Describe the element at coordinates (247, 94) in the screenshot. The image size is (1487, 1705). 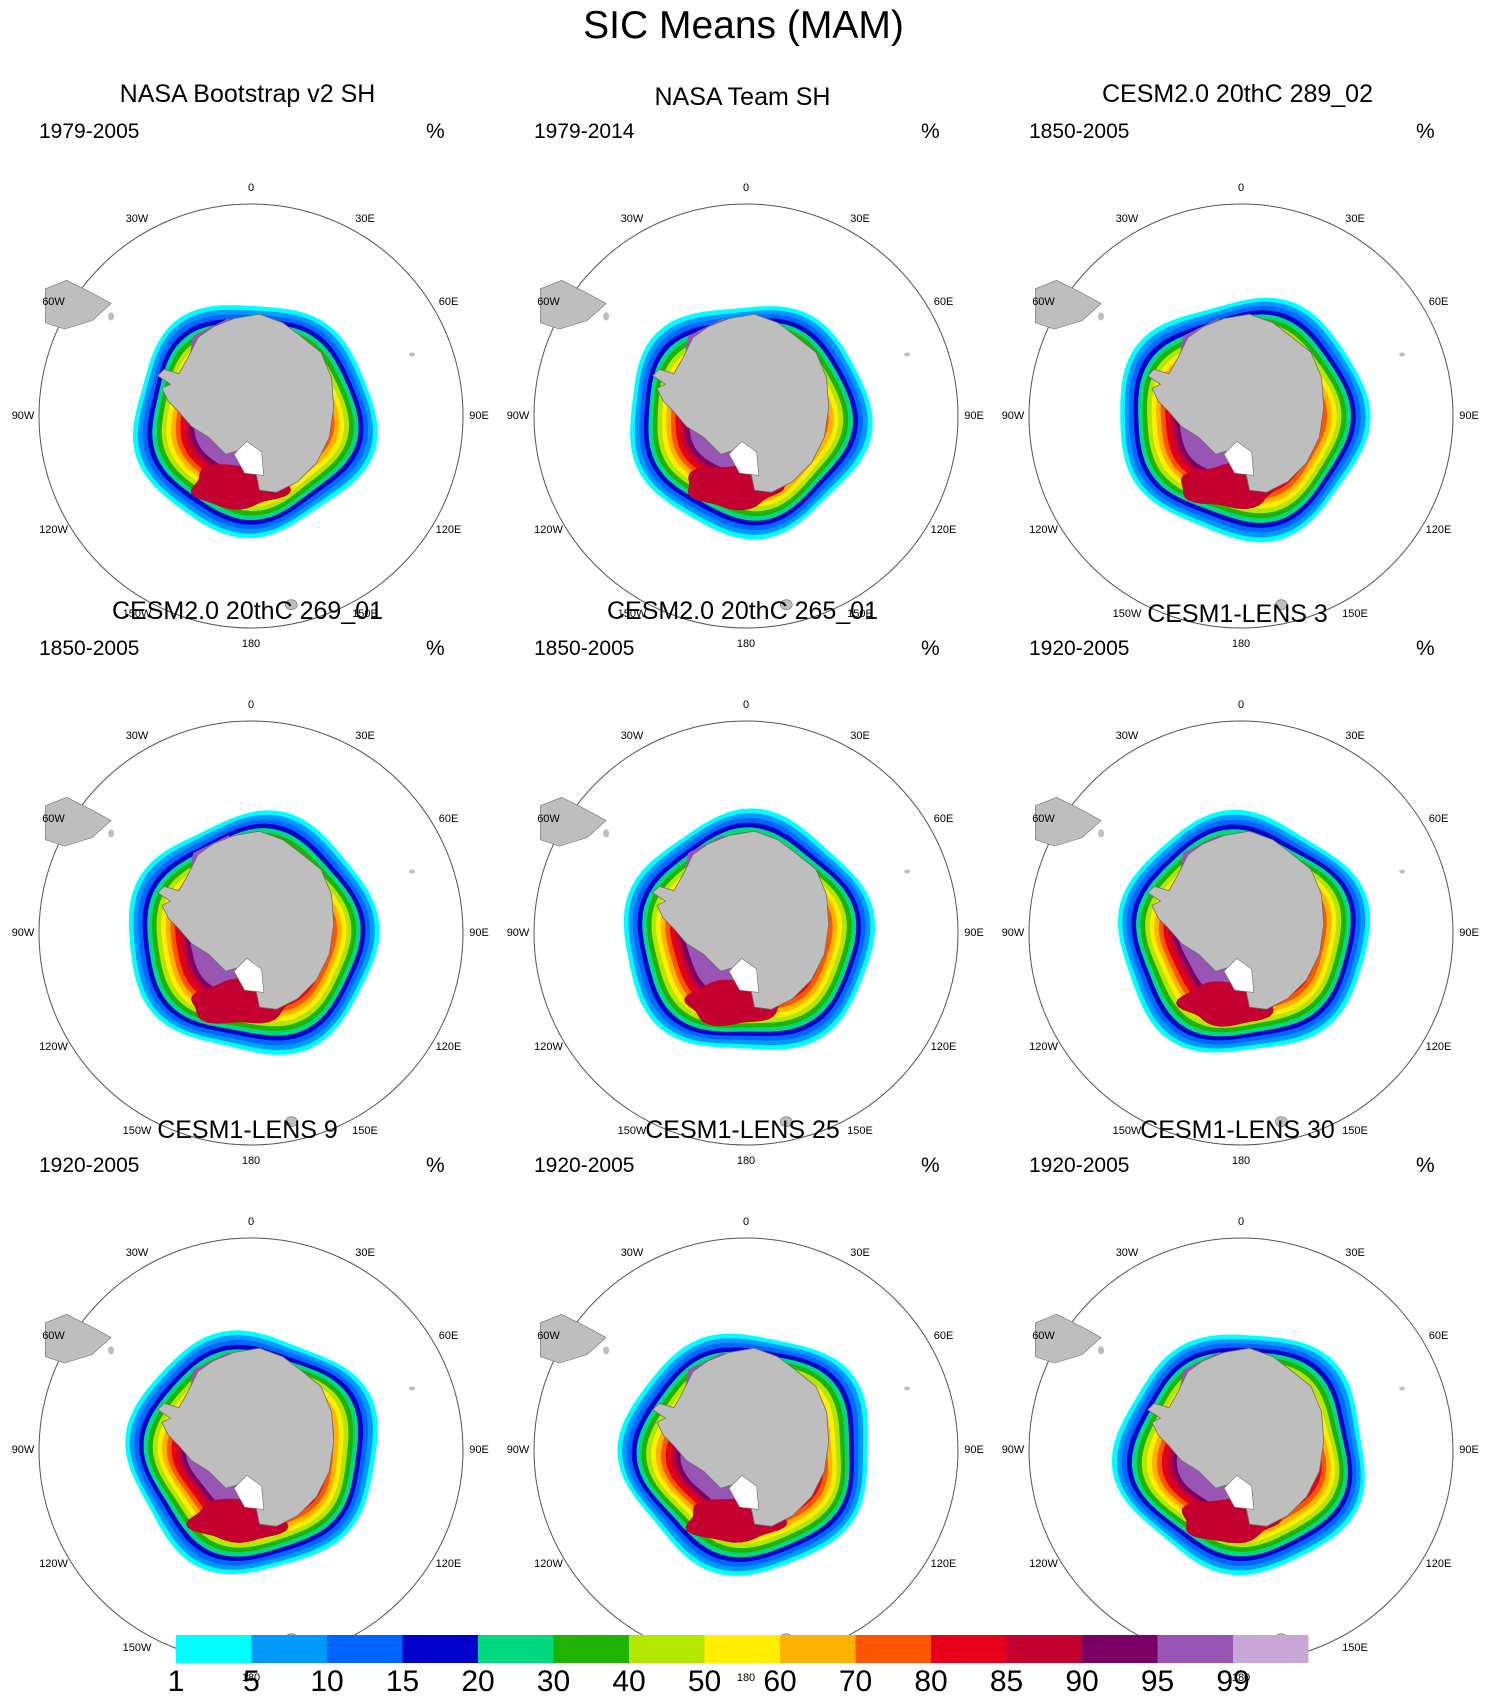
I see `panel-title: NASA Bootstrap v2 SH` at that location.